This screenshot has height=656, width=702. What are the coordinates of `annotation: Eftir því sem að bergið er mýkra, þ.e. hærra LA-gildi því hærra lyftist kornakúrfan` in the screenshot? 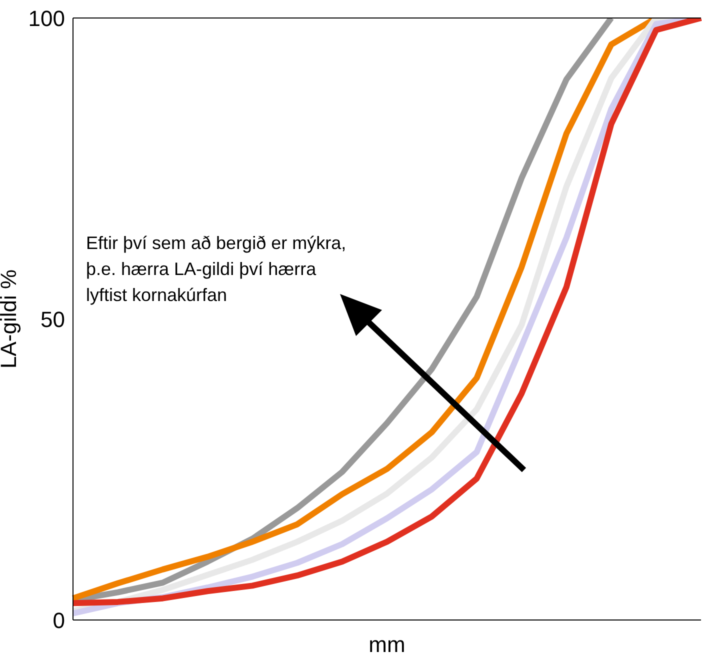 It's located at (216, 269).